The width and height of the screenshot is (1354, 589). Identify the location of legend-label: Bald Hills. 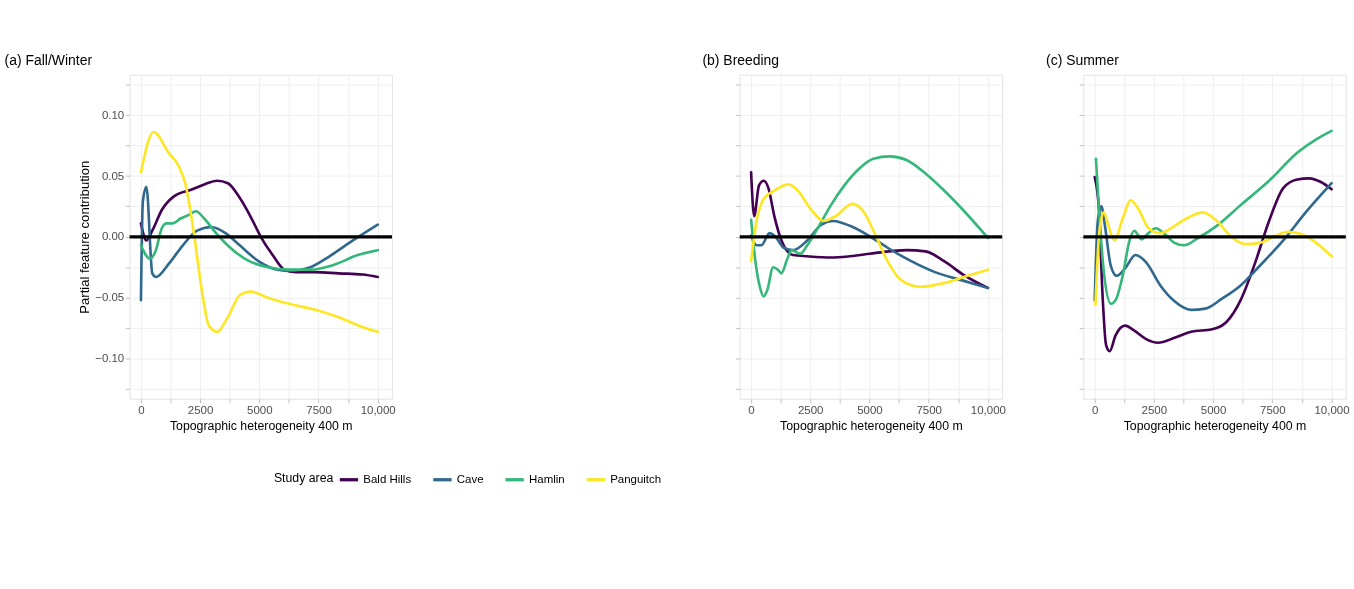
(387, 479).